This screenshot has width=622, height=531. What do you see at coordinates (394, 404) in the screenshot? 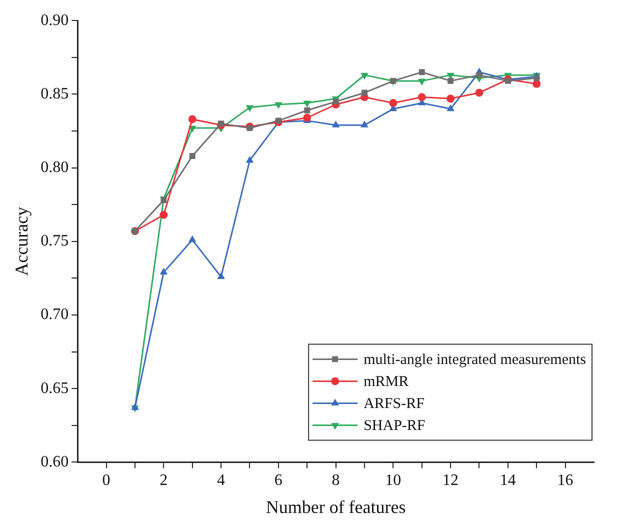
I see `legend-label: ARFS-RF` at bounding box center [394, 404].